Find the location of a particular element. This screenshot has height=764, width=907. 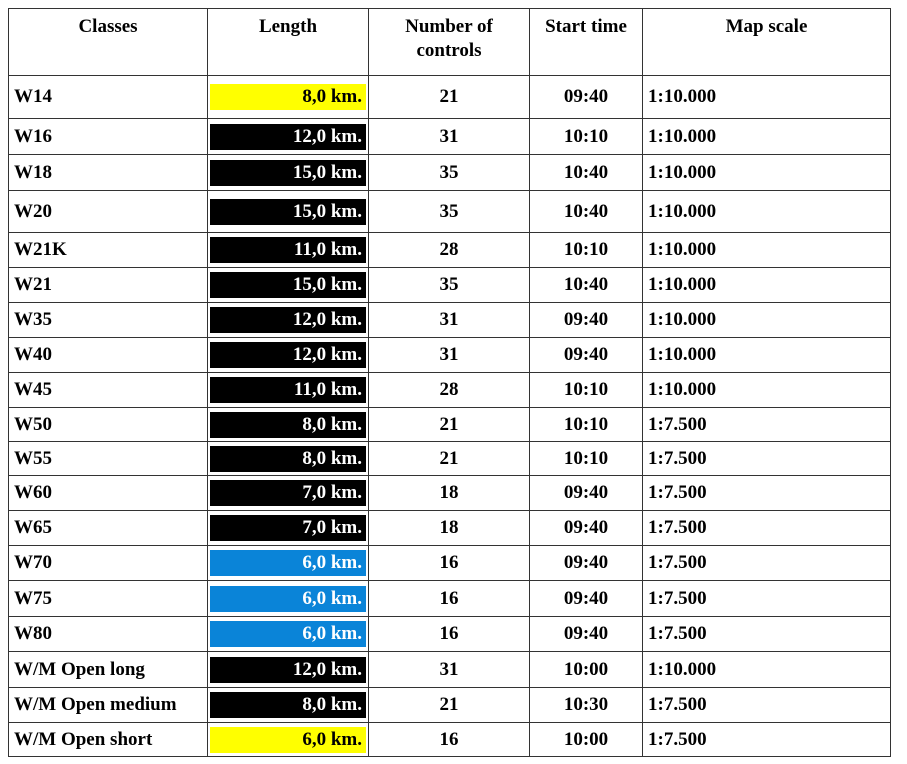

length-bar: 7,0 km. is located at coordinates (288, 528).